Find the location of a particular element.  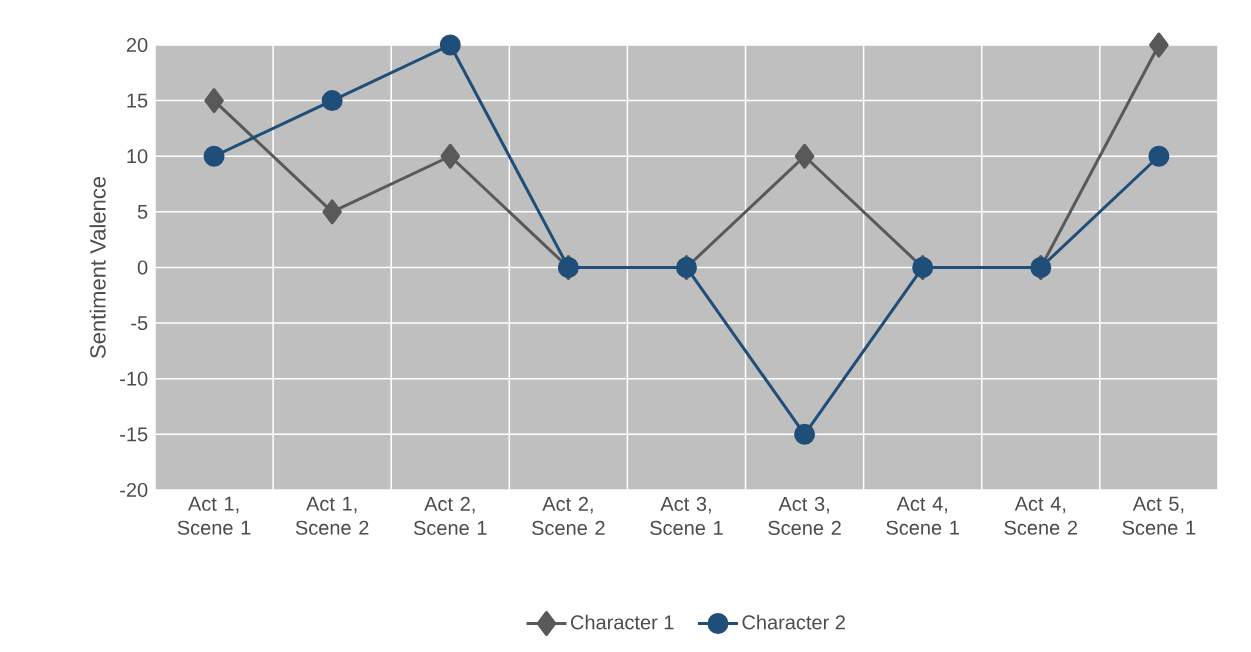

x-tick-label: Act 1, Scene 1 is located at coordinates (214, 515).